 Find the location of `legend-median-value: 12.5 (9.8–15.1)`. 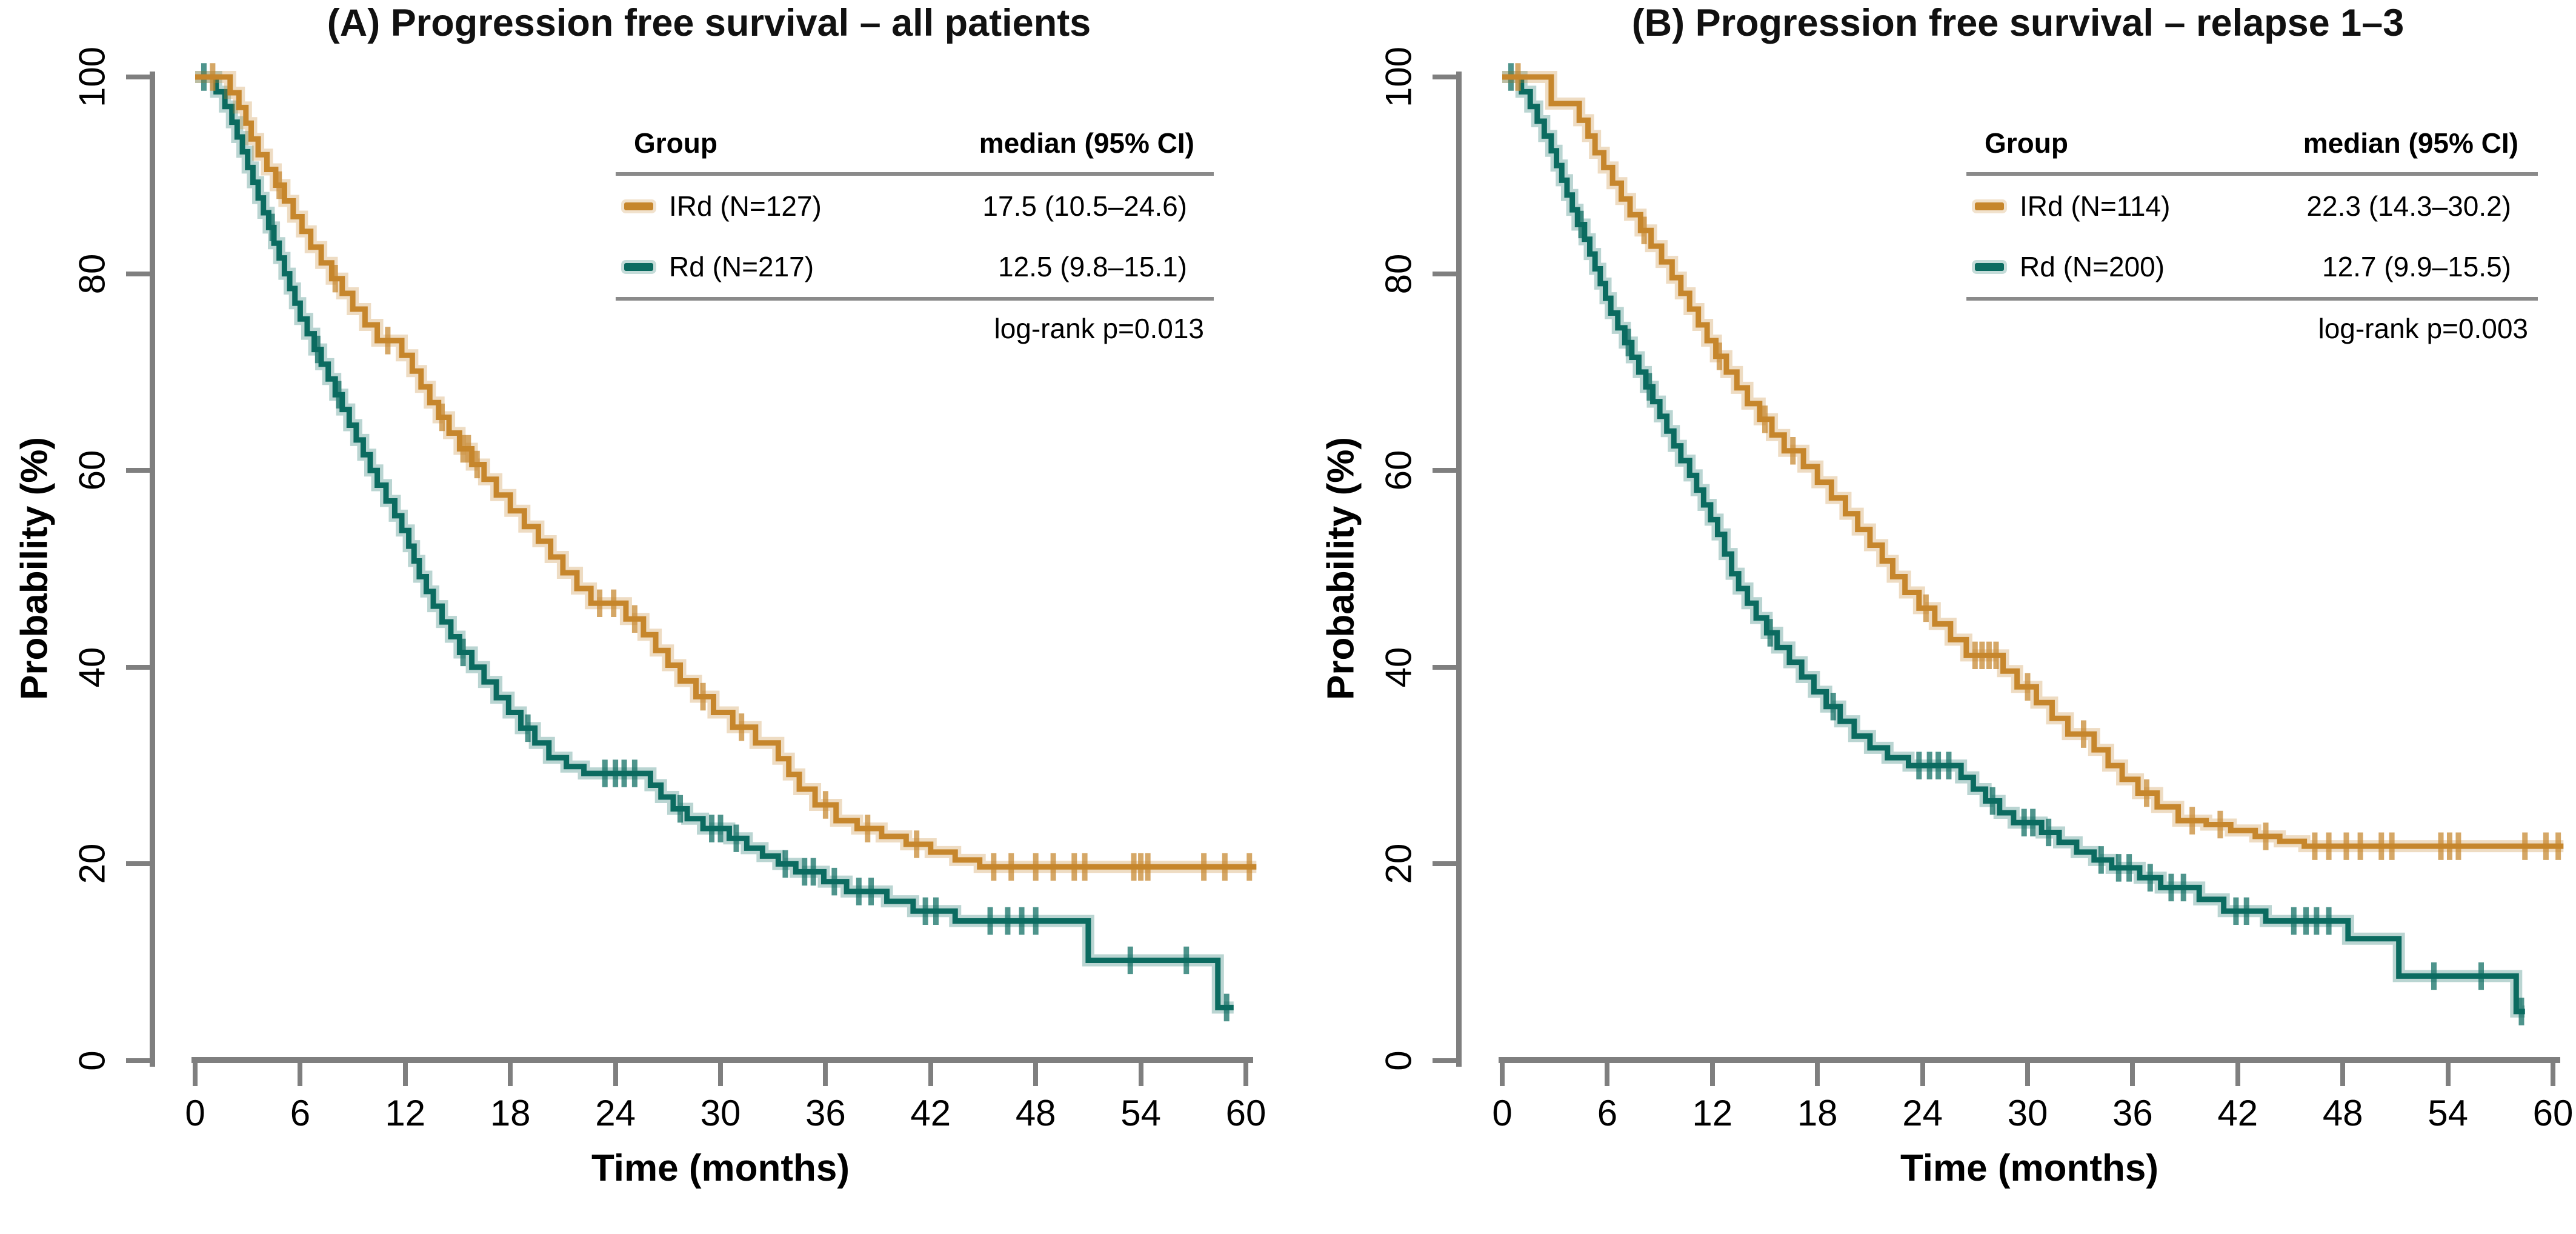

legend-median-value: 12.5 (9.8–15.1) is located at coordinates (1092, 266).